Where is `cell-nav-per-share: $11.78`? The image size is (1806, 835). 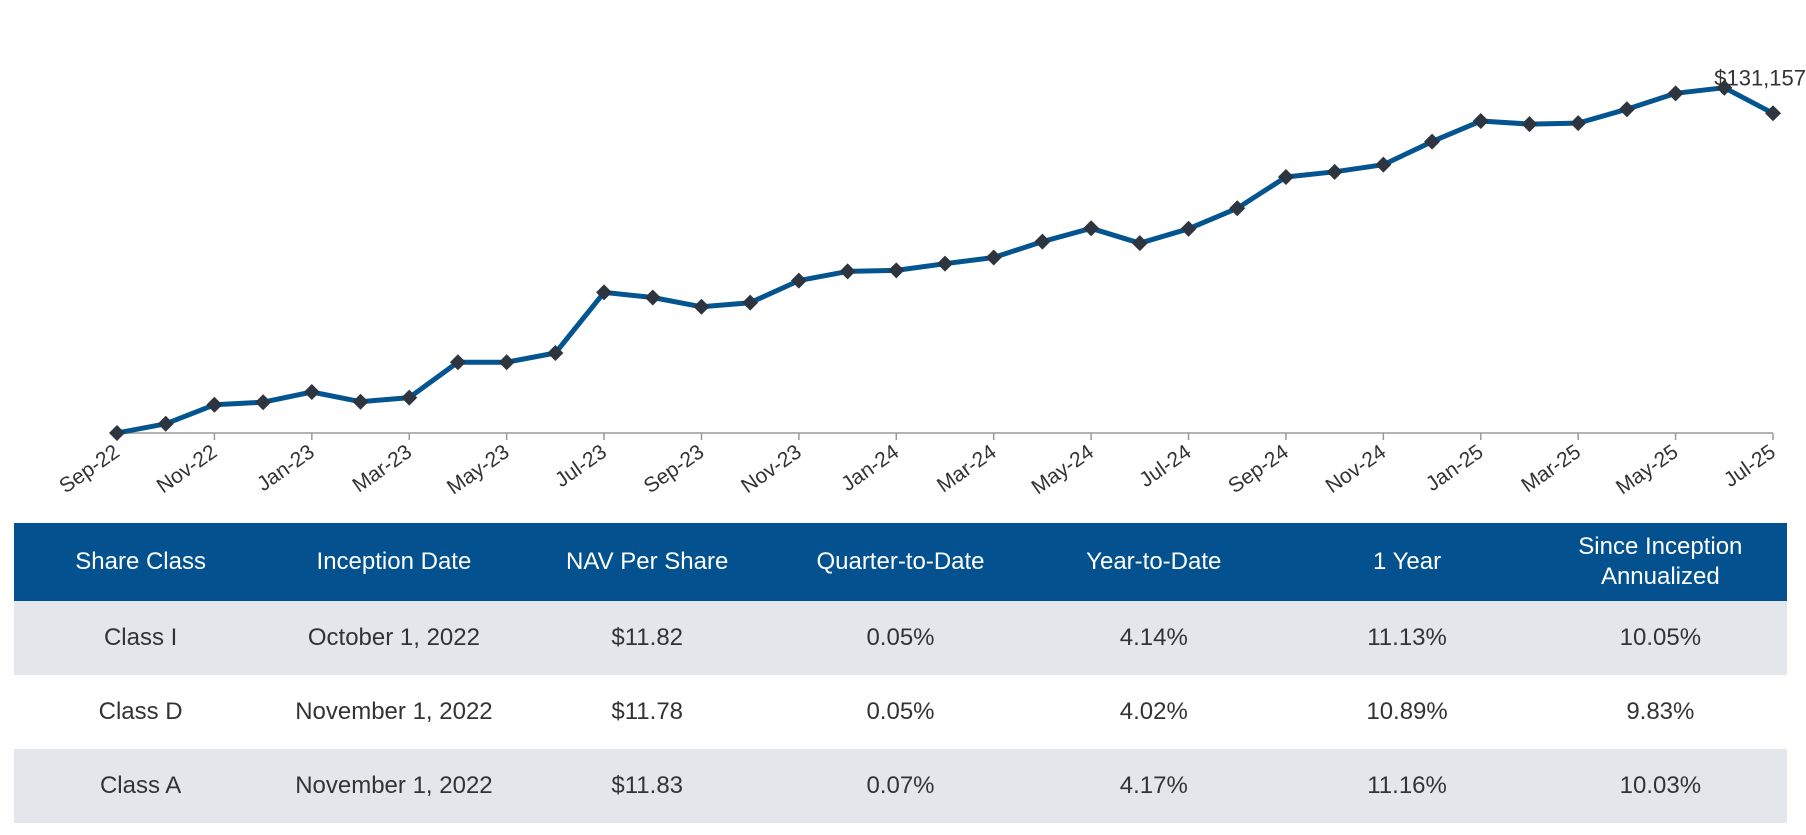
cell-nav-per-share: $11.78 is located at coordinates (647, 712).